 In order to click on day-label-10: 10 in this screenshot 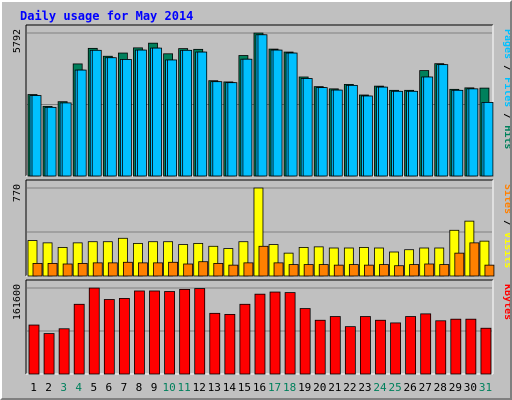, I will do `click(168, 387)`.